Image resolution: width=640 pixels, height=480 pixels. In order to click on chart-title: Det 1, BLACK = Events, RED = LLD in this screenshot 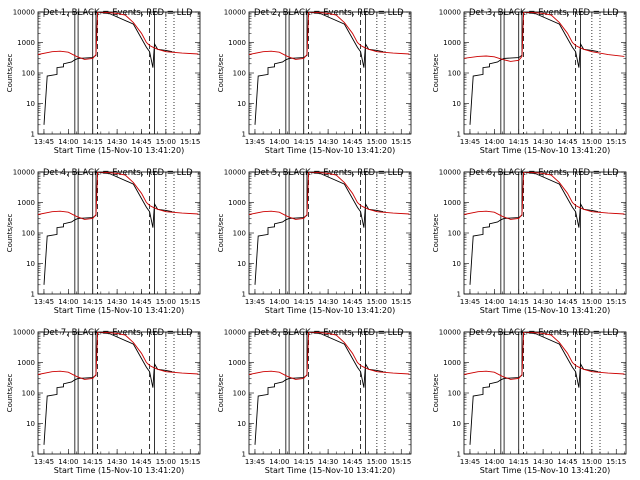, I will do `click(118, 13)`.